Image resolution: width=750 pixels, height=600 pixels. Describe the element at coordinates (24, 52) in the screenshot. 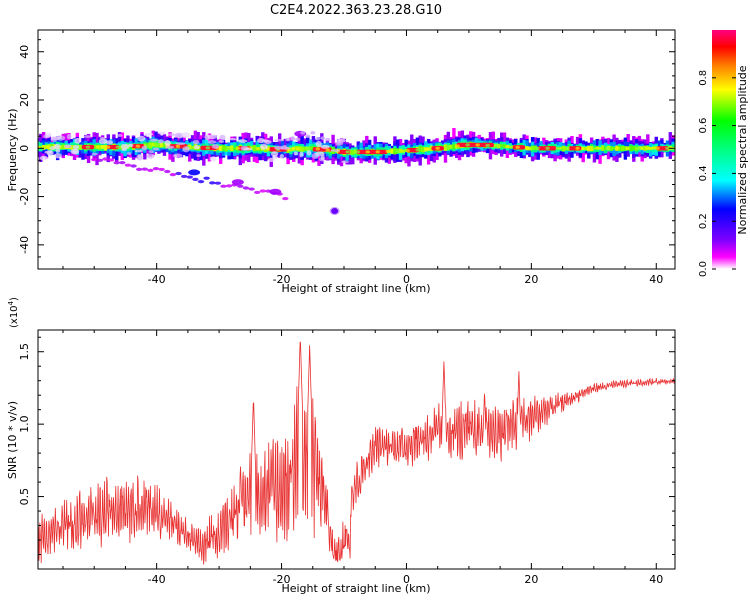

I see `y-tick-label: 40` at that location.